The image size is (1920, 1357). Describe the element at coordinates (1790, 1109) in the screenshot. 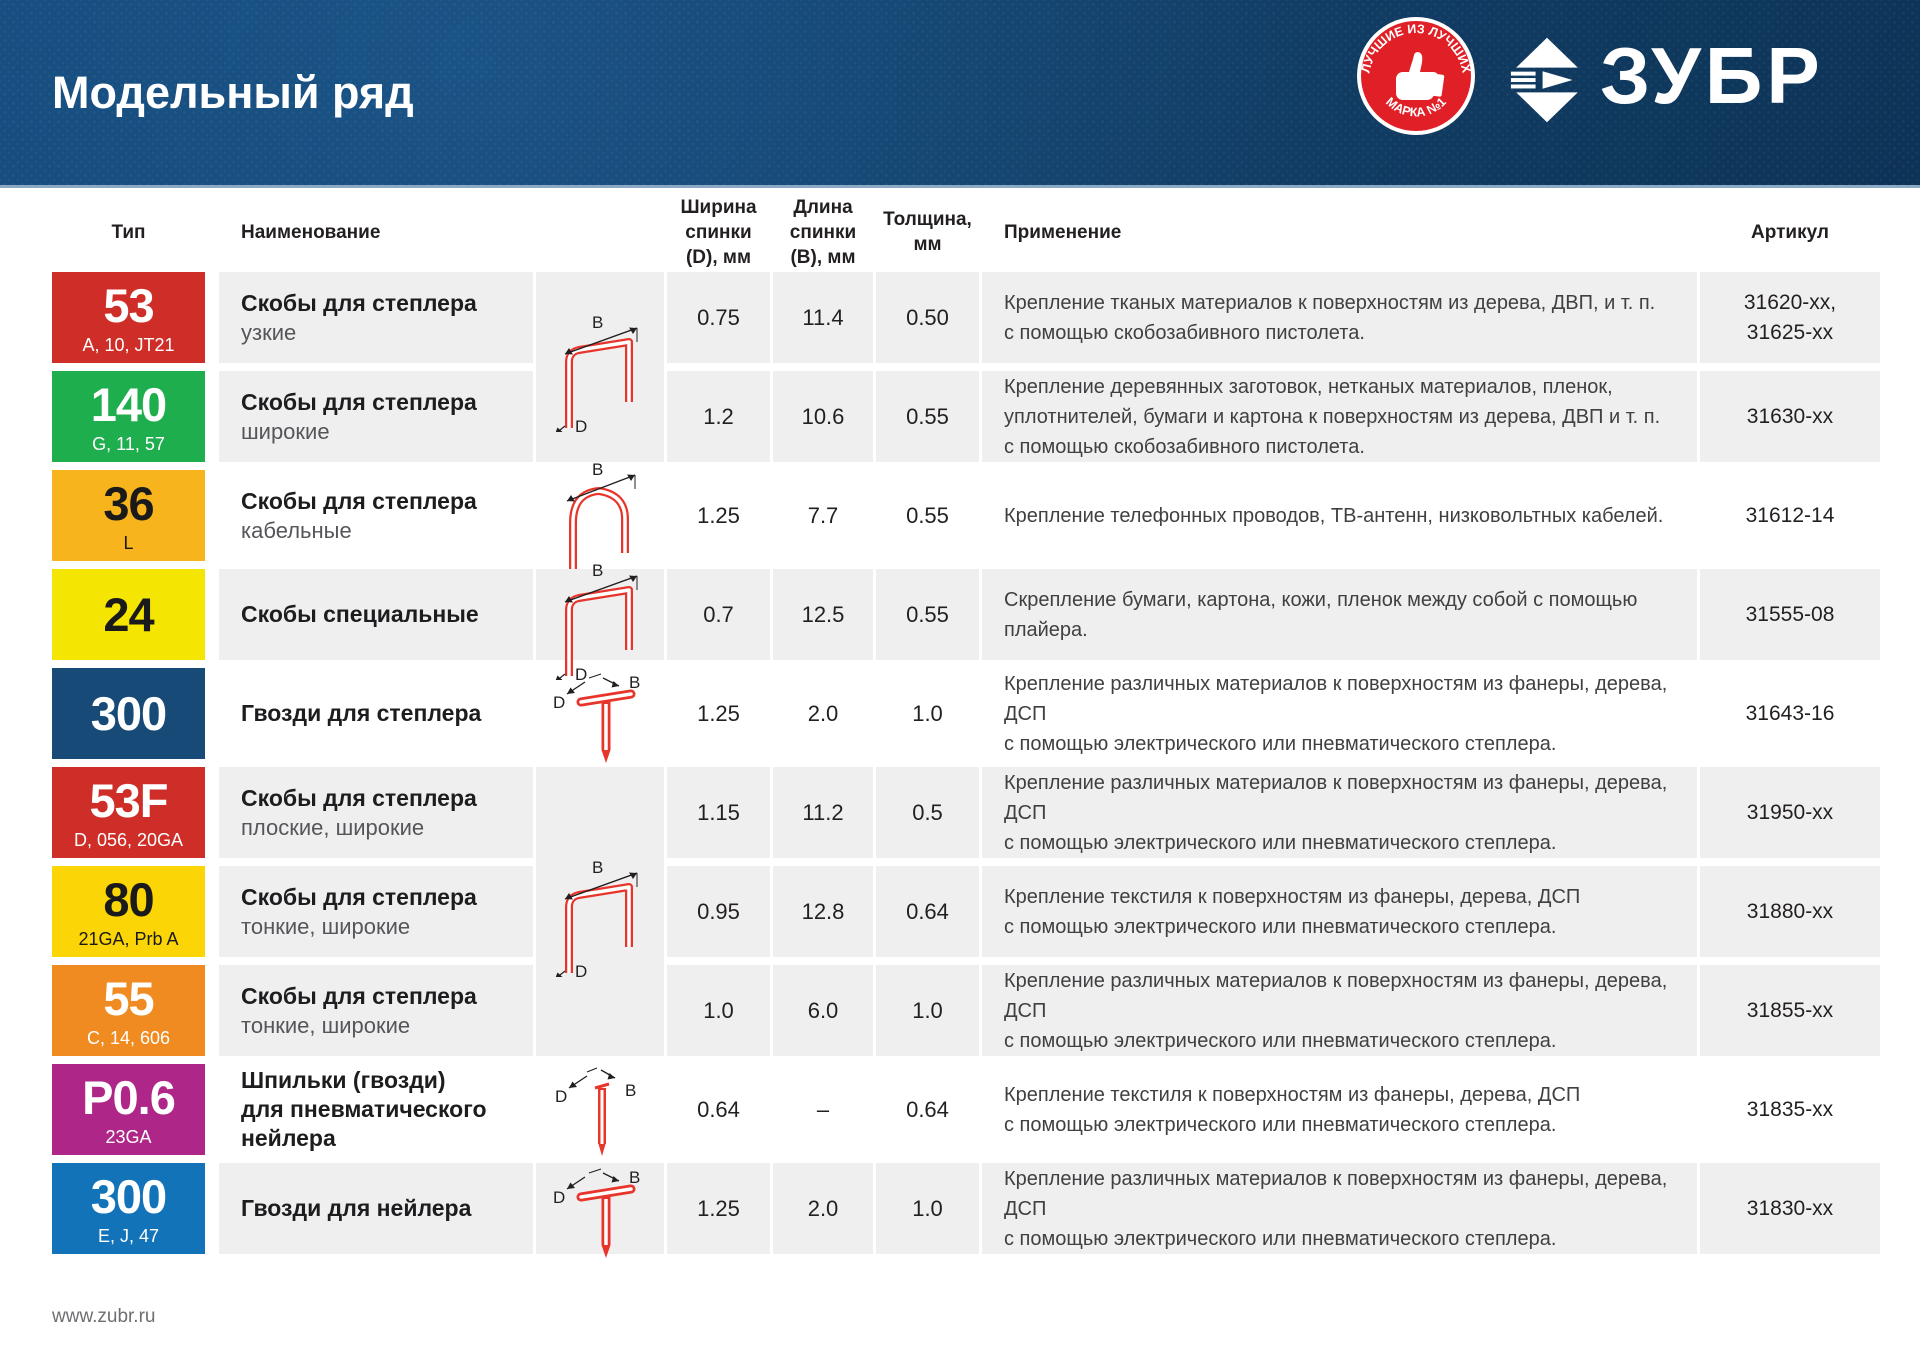

I see `article-number: 31835-xx` at that location.